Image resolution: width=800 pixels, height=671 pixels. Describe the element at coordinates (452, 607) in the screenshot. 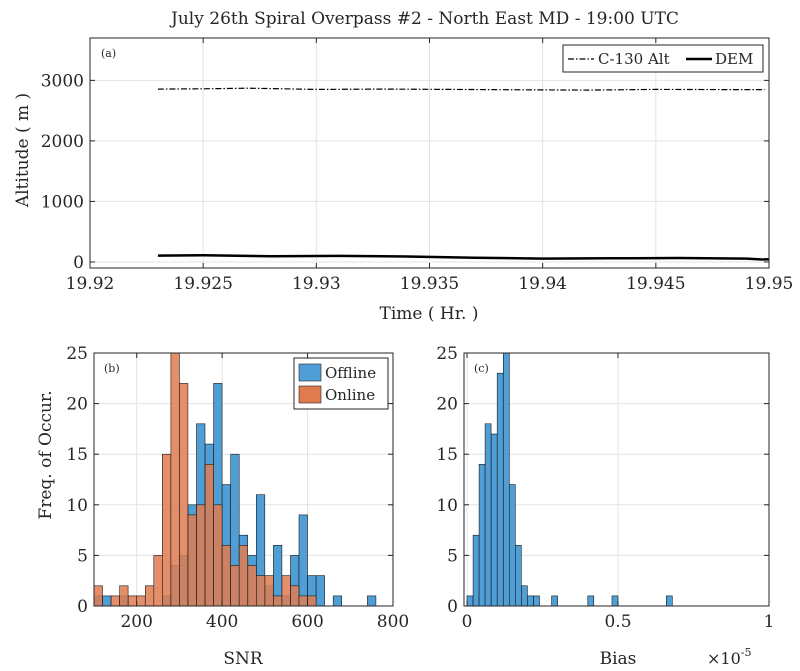

I see `panel-c-ytick-label: 0` at that location.